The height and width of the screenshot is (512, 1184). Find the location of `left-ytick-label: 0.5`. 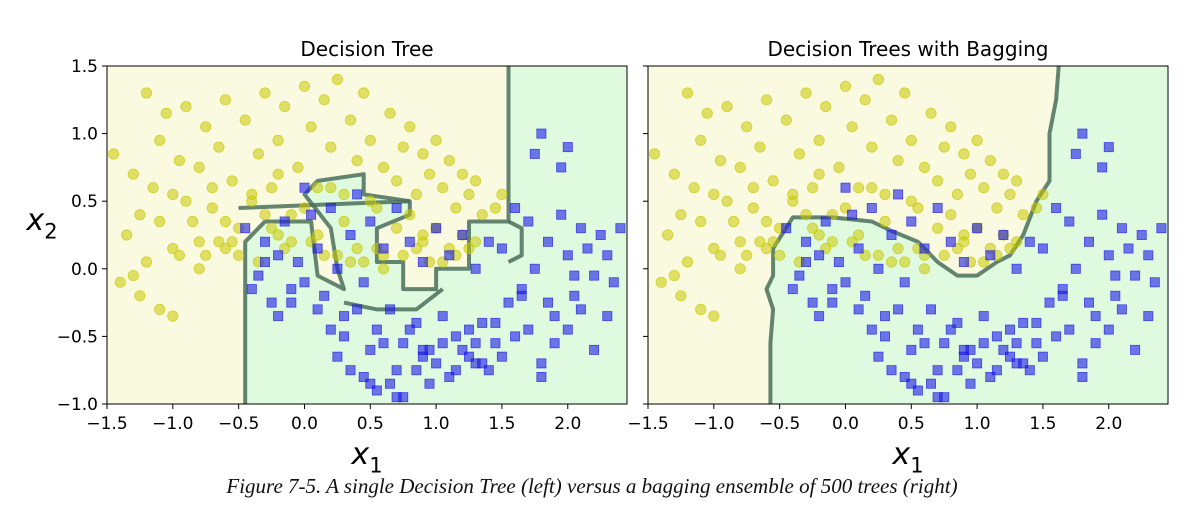

left-ytick-label: 0.5 is located at coordinates (84, 202).